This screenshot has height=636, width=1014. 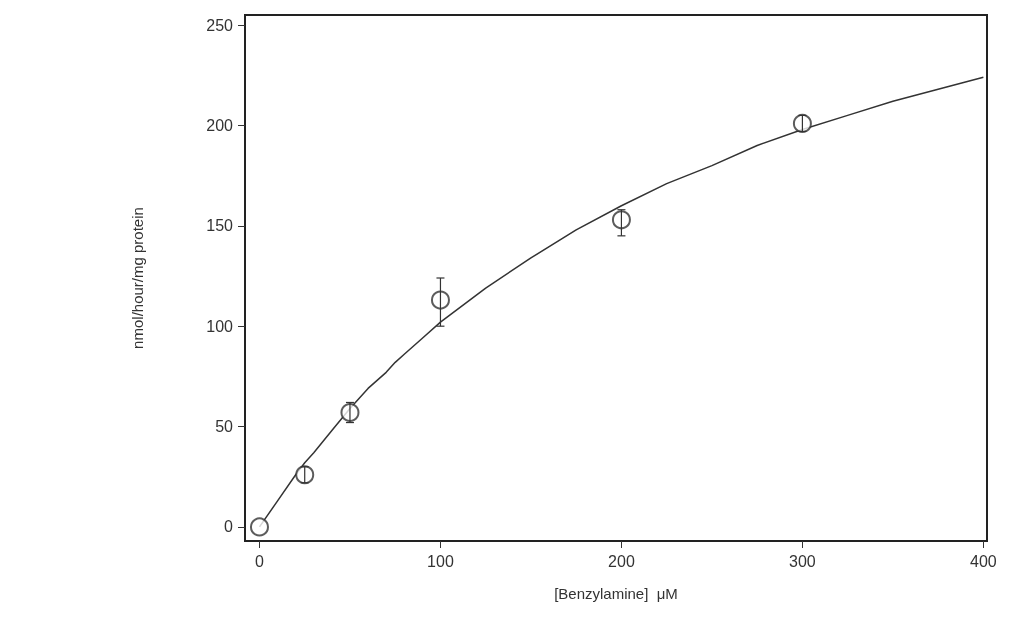 I want to click on y-tick-label: 200, so click(x=220, y=125).